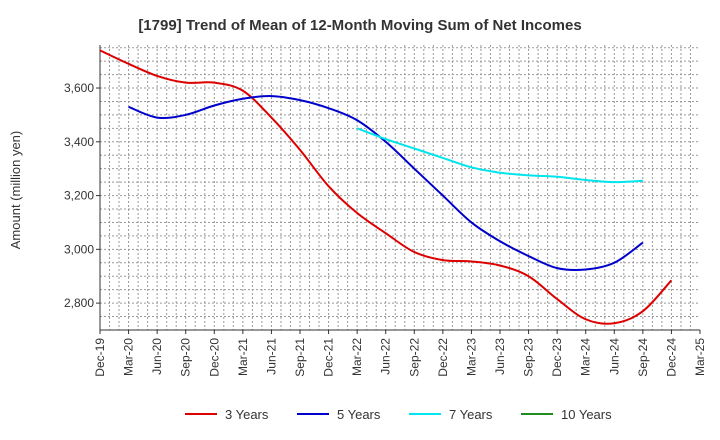 The width and height of the screenshot is (720, 440). Describe the element at coordinates (614, 356) in the screenshot. I see `x-tick-label: Jun-24` at that location.